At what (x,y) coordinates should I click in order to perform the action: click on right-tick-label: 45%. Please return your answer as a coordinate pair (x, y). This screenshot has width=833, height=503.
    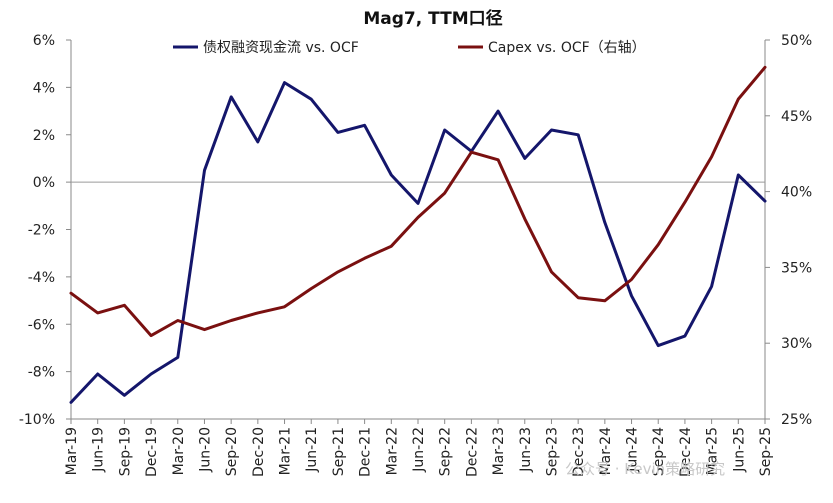
    Looking at the image, I should click on (796, 117).